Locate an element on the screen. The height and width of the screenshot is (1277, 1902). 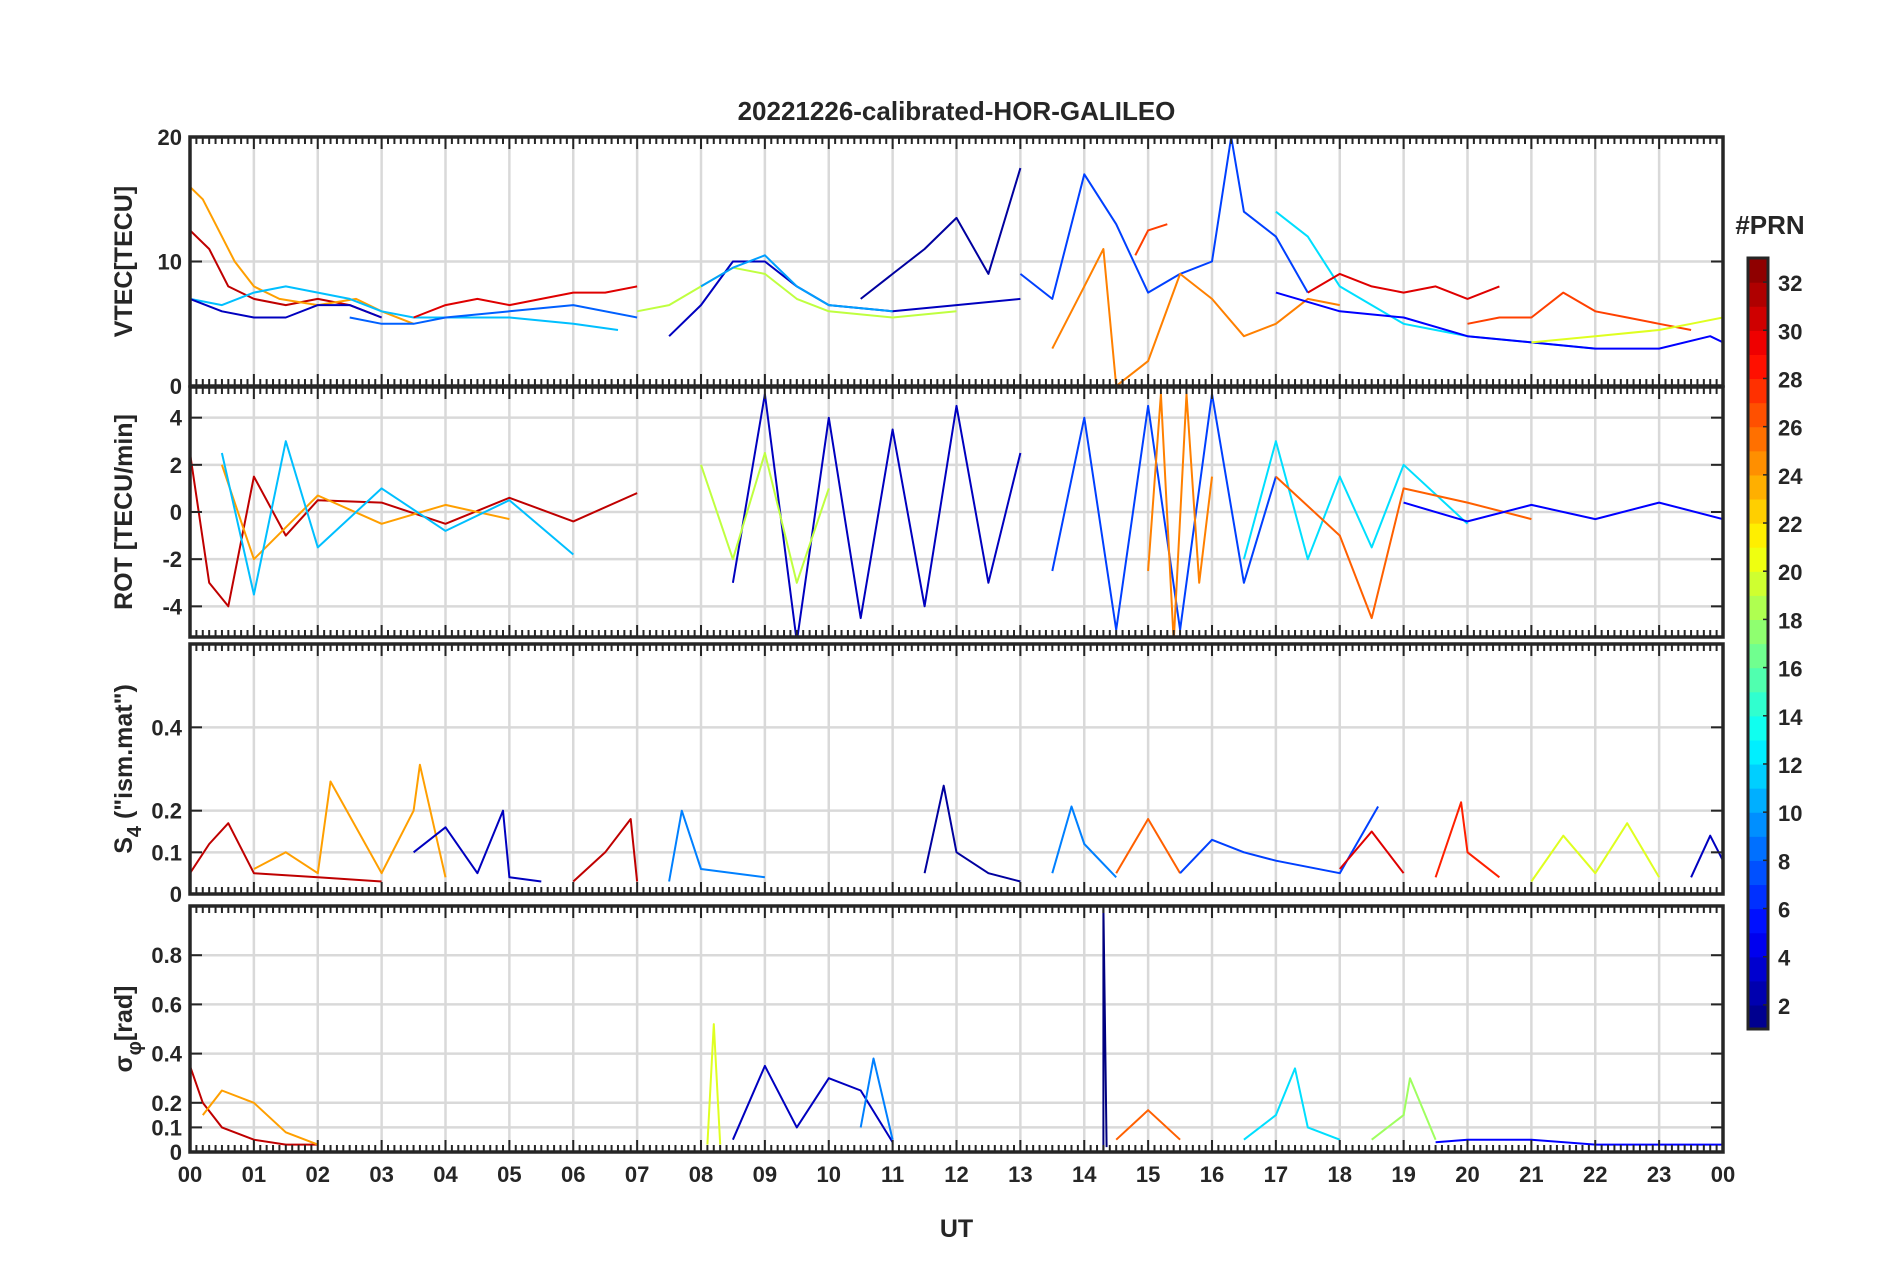
x-tick-label: 22 is located at coordinates (1595, 1174).